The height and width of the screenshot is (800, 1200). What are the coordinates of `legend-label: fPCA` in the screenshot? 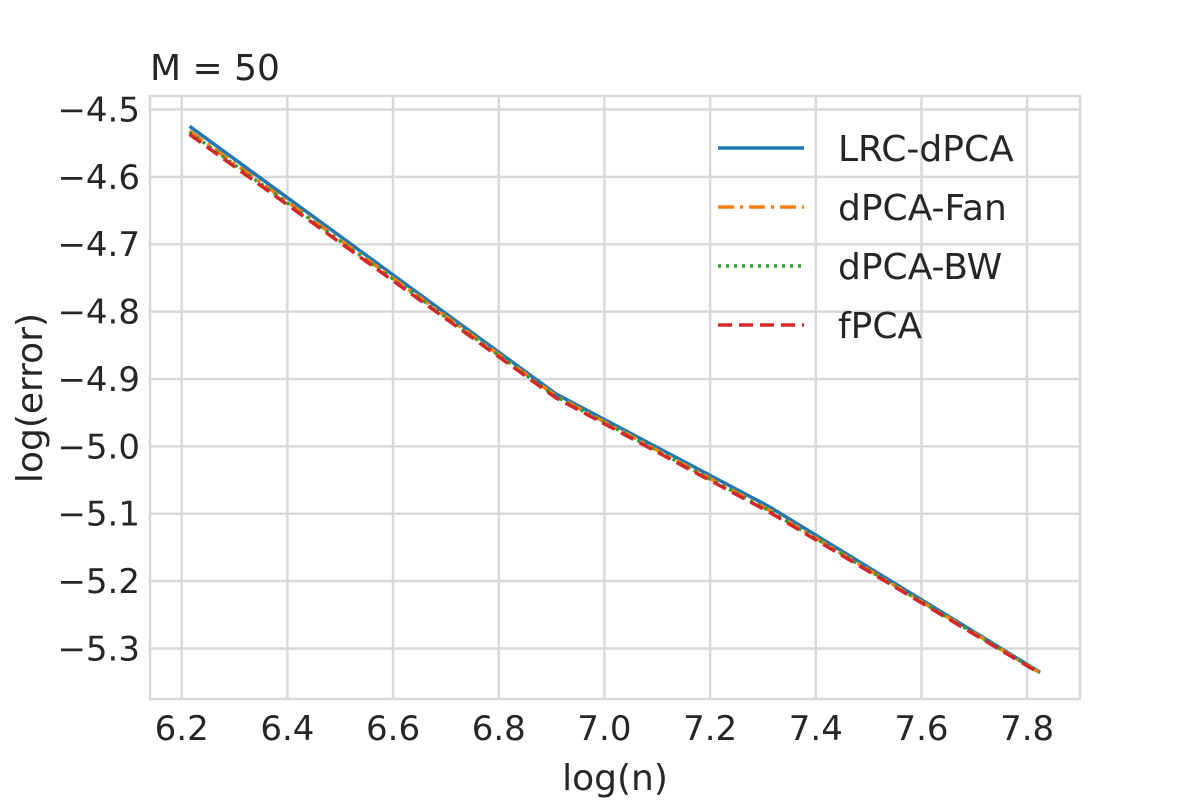 It's located at (880, 326).